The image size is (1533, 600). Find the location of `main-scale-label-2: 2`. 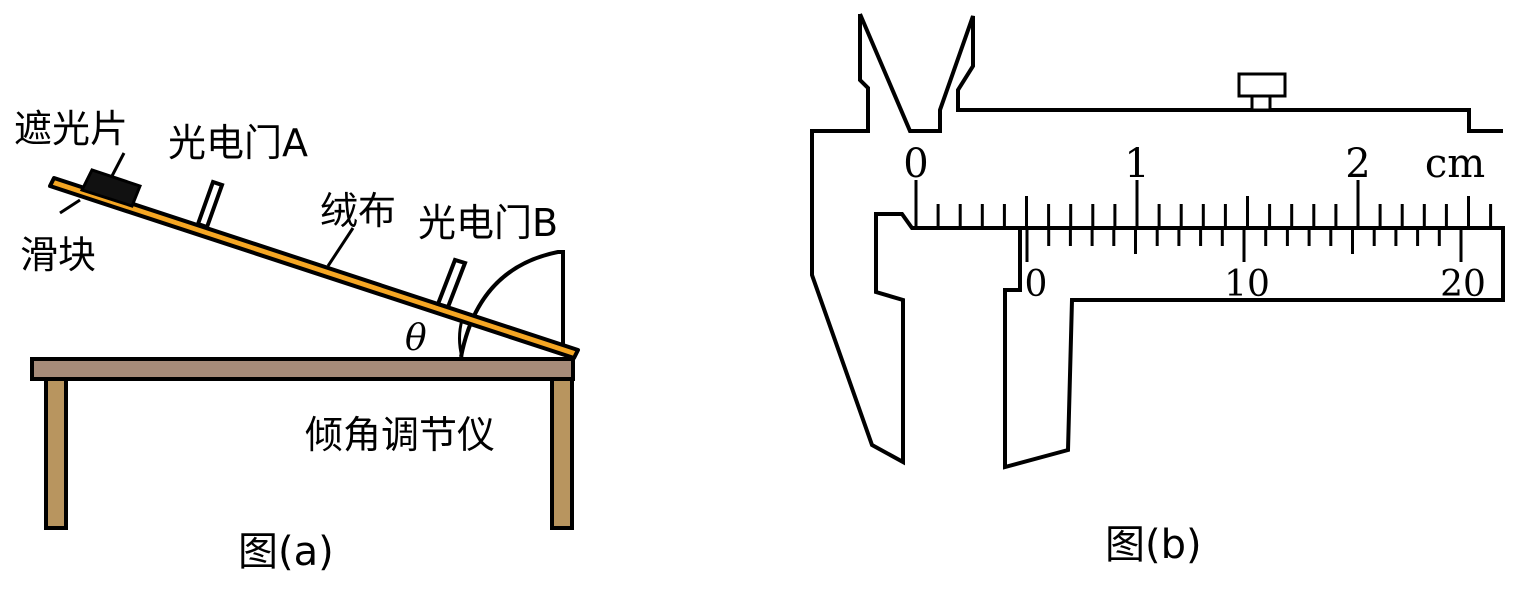

main-scale-label-2: 2 is located at coordinates (1357, 164).